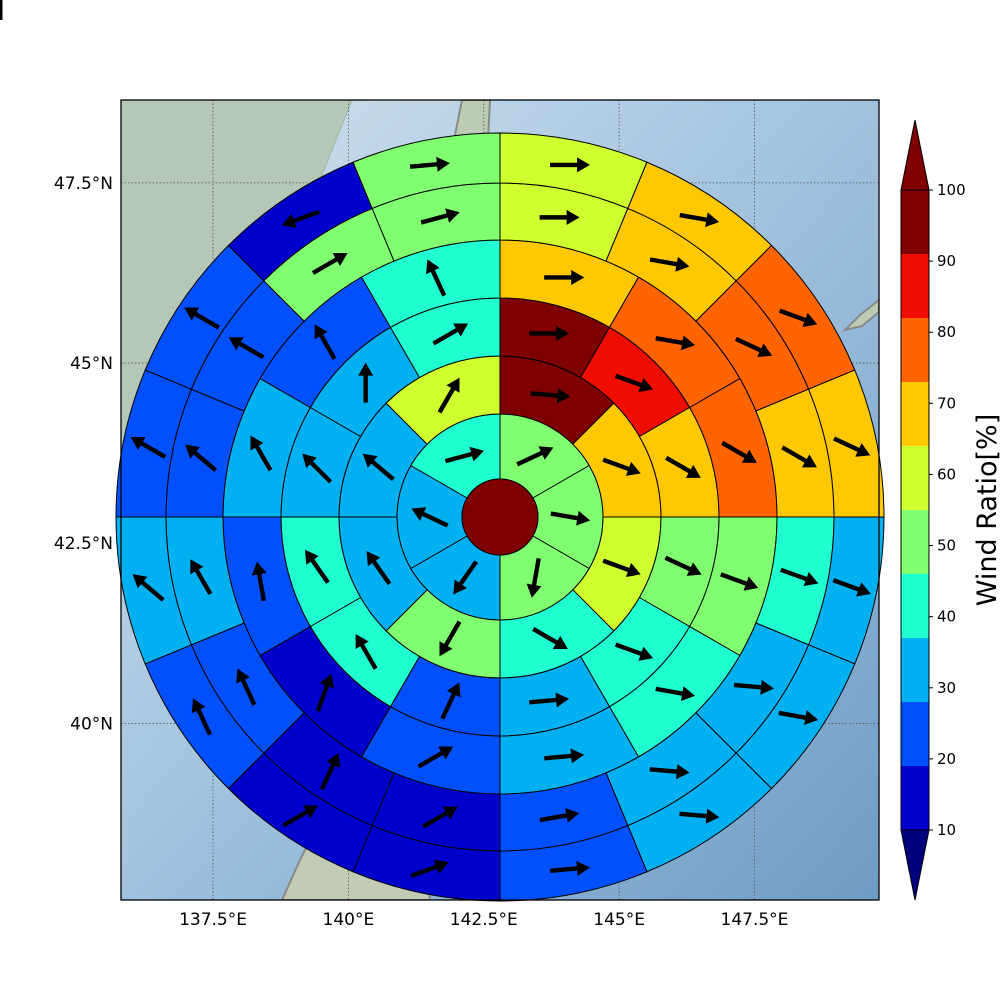 Image resolution: width=1000 pixels, height=1004 pixels. I want to click on colorbar-tick-label: 100, so click(951, 190).